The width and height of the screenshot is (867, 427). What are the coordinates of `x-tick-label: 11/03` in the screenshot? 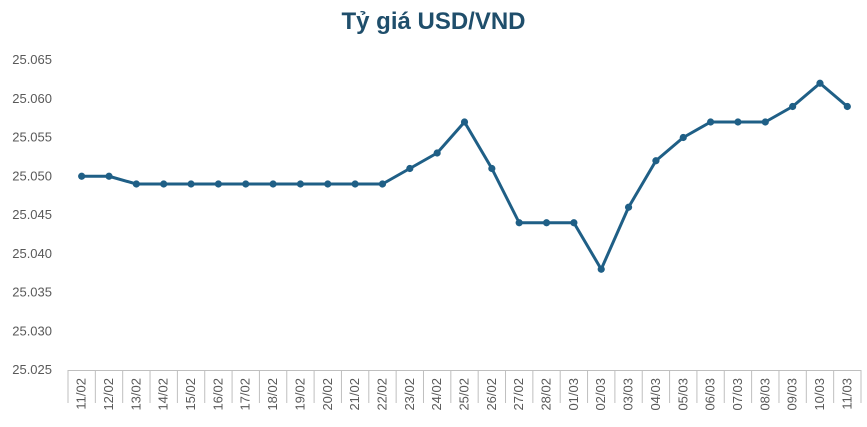 It's located at (846, 394).